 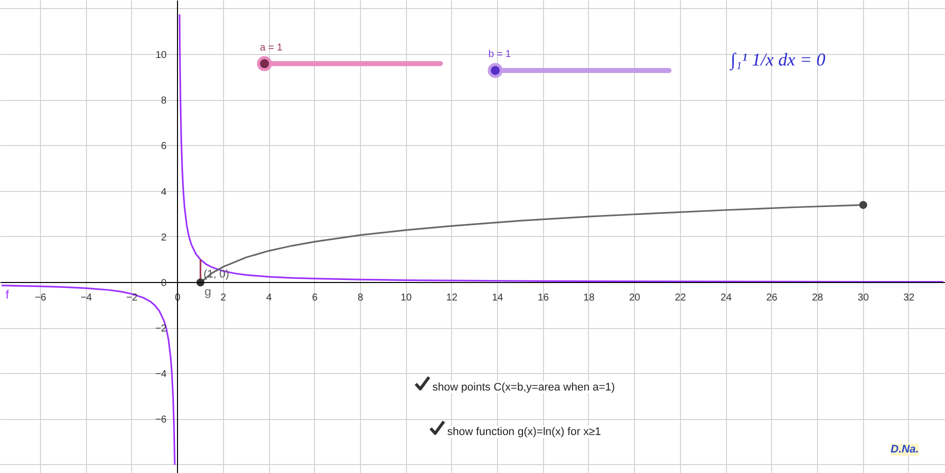 I want to click on x-tick-label: −2, so click(x=132, y=298).